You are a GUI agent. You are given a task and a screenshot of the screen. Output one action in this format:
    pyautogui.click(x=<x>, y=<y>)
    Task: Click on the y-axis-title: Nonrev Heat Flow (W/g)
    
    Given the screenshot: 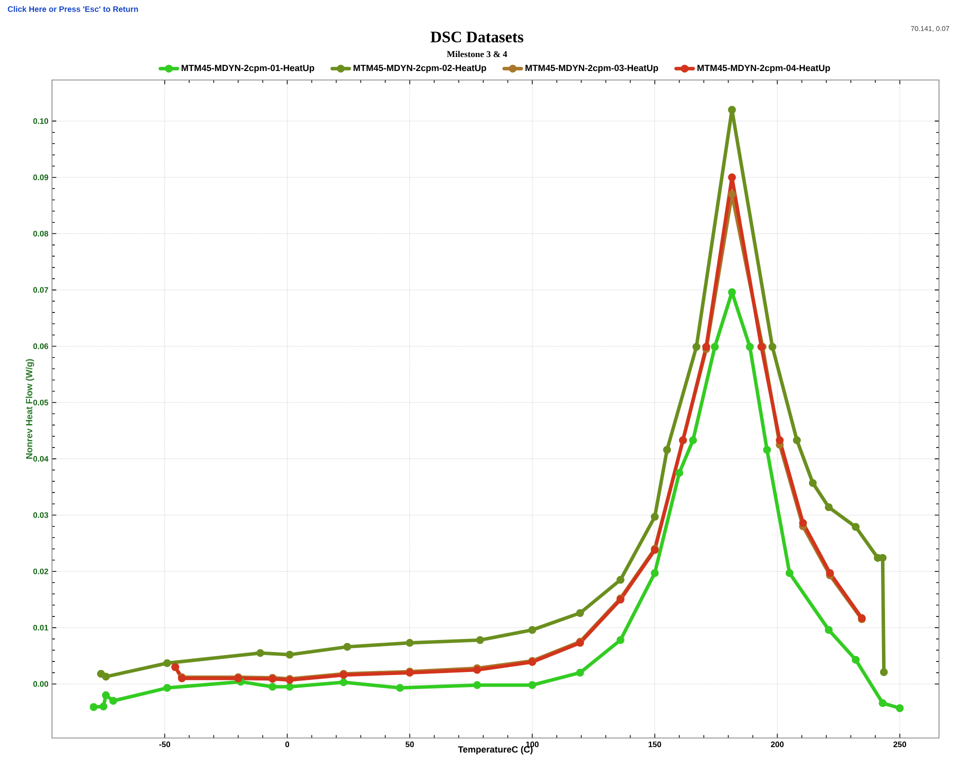 What is the action you would take?
    pyautogui.click(x=30, y=409)
    